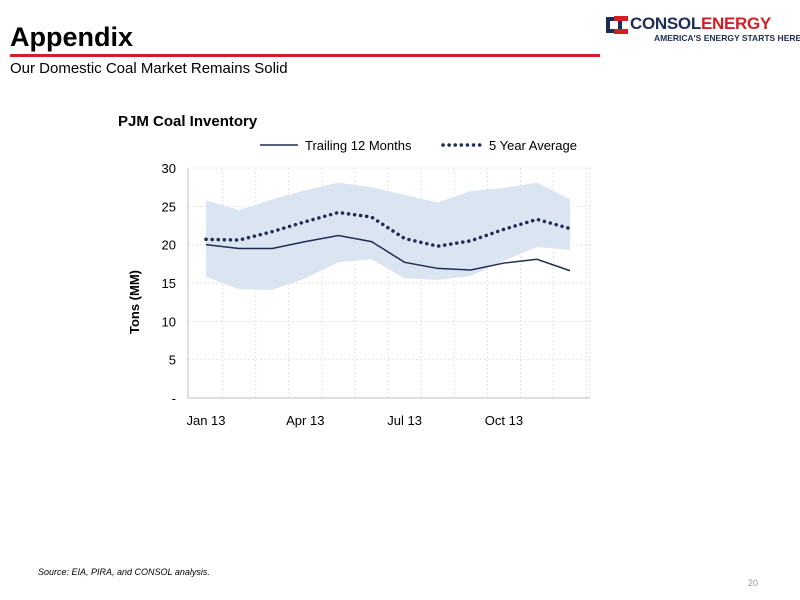 The width and height of the screenshot is (800, 600). Describe the element at coordinates (418, 145) in the screenshot. I see `chart-legend: Trailing 12 Months 5 Year Average` at that location.